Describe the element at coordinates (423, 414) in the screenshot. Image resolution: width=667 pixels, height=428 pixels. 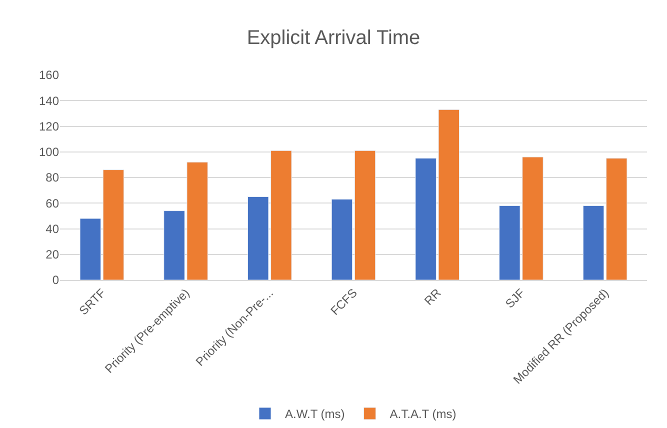
I see `legend-label: A.T.A.T (ms)` at that location.